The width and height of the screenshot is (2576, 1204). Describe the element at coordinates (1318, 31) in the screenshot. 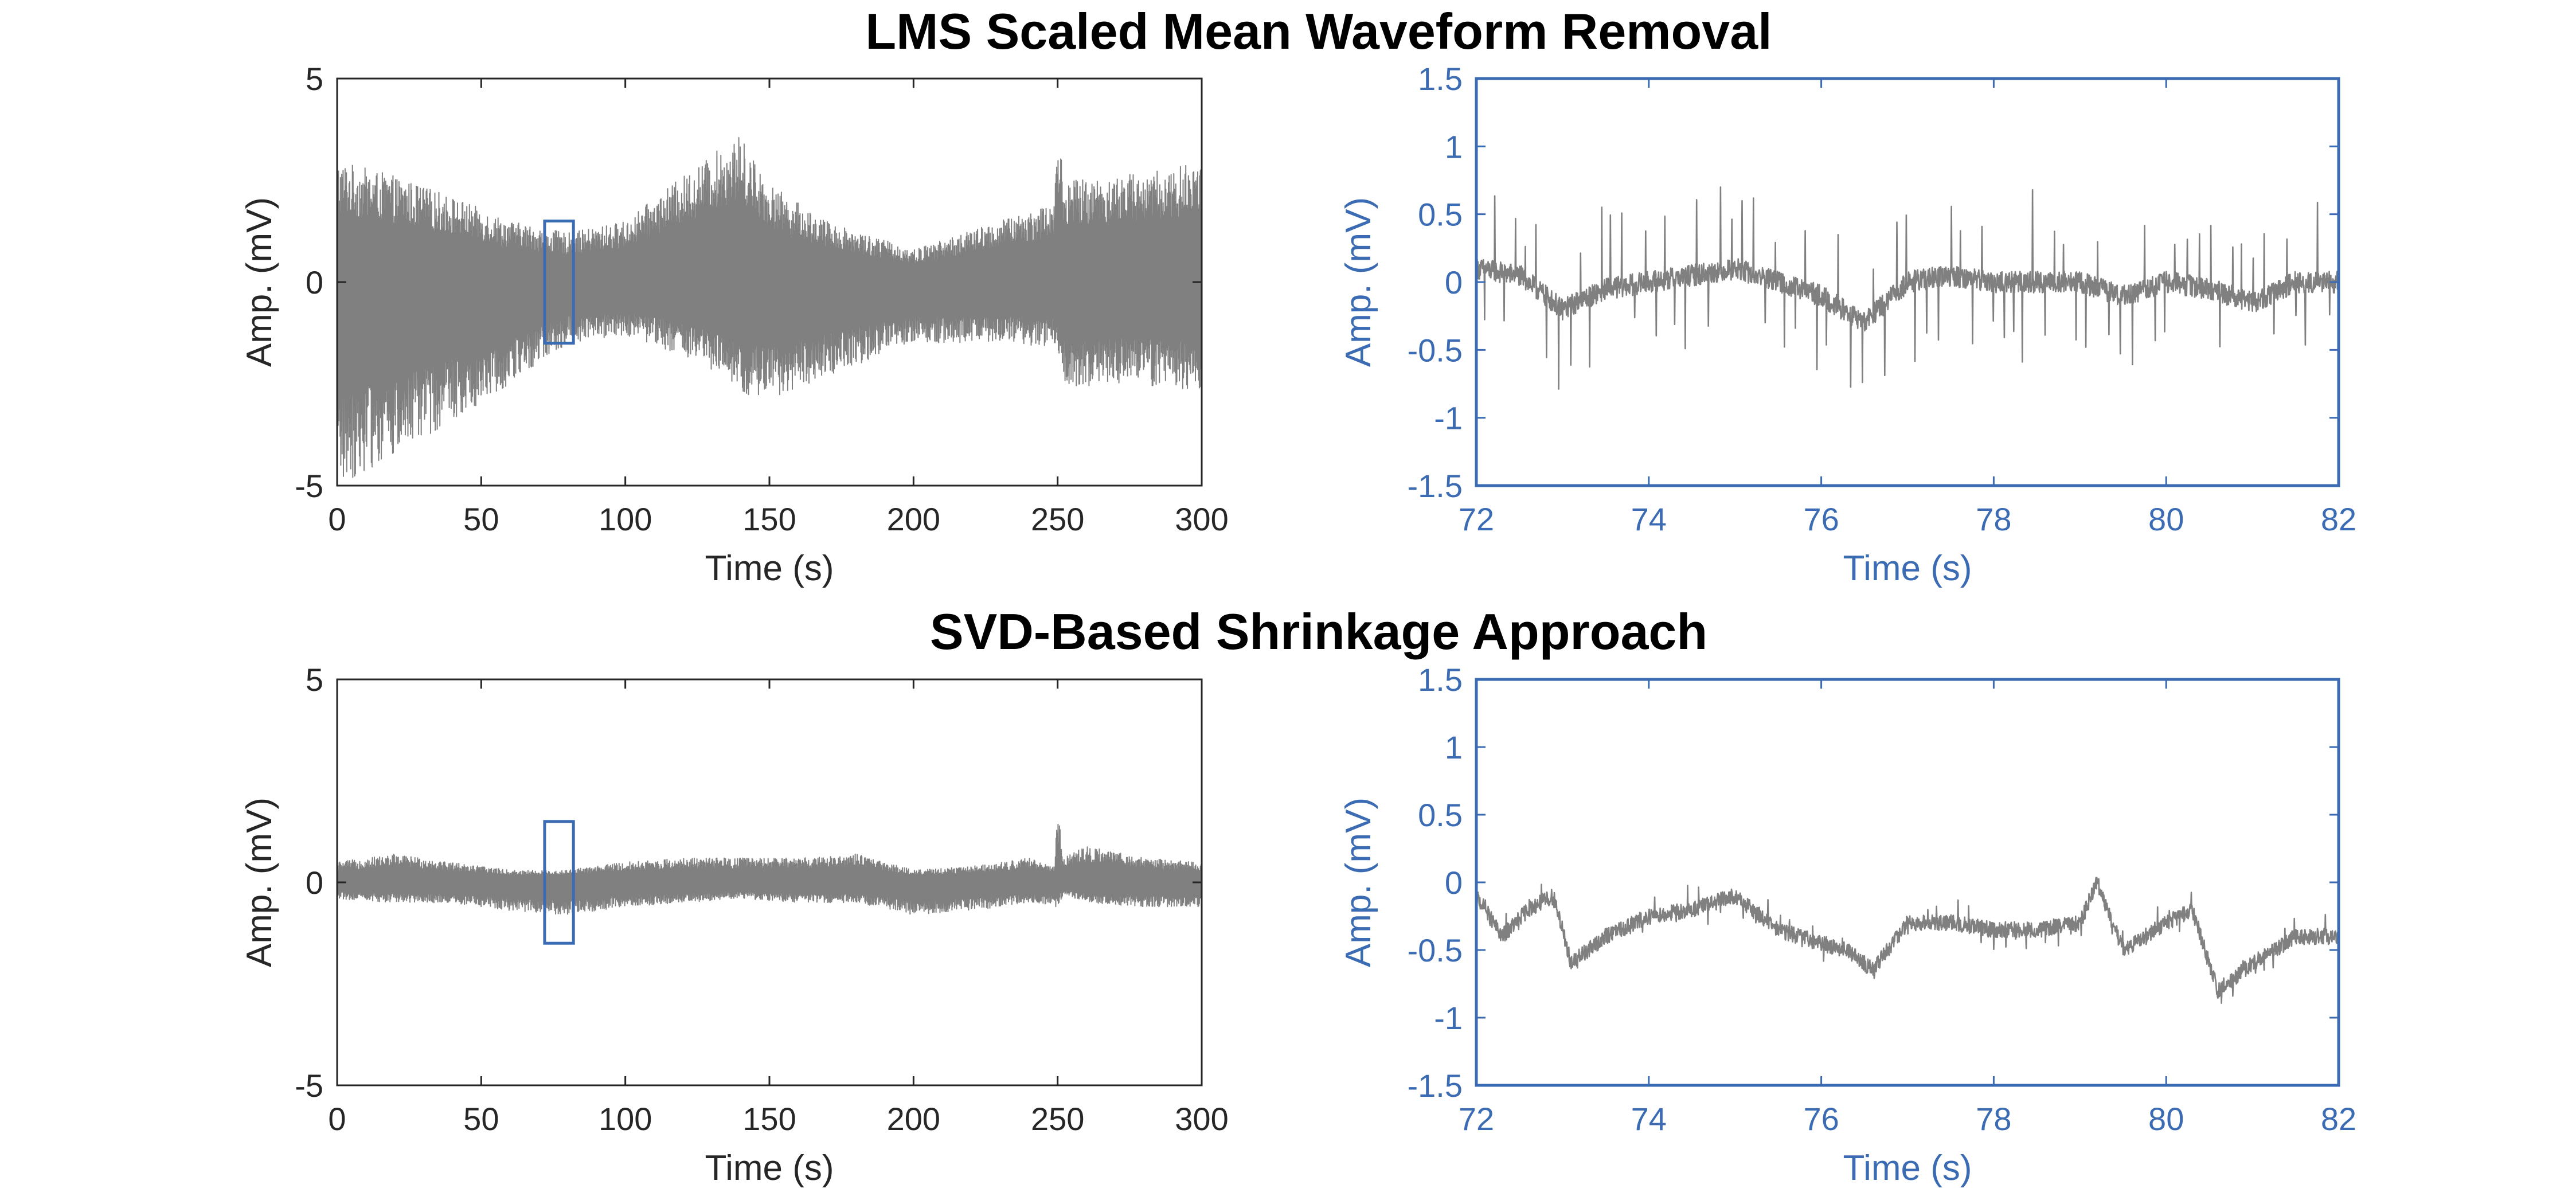

I see `figure-title-lms: LMS Scaled Mean Waveform Removal` at that location.